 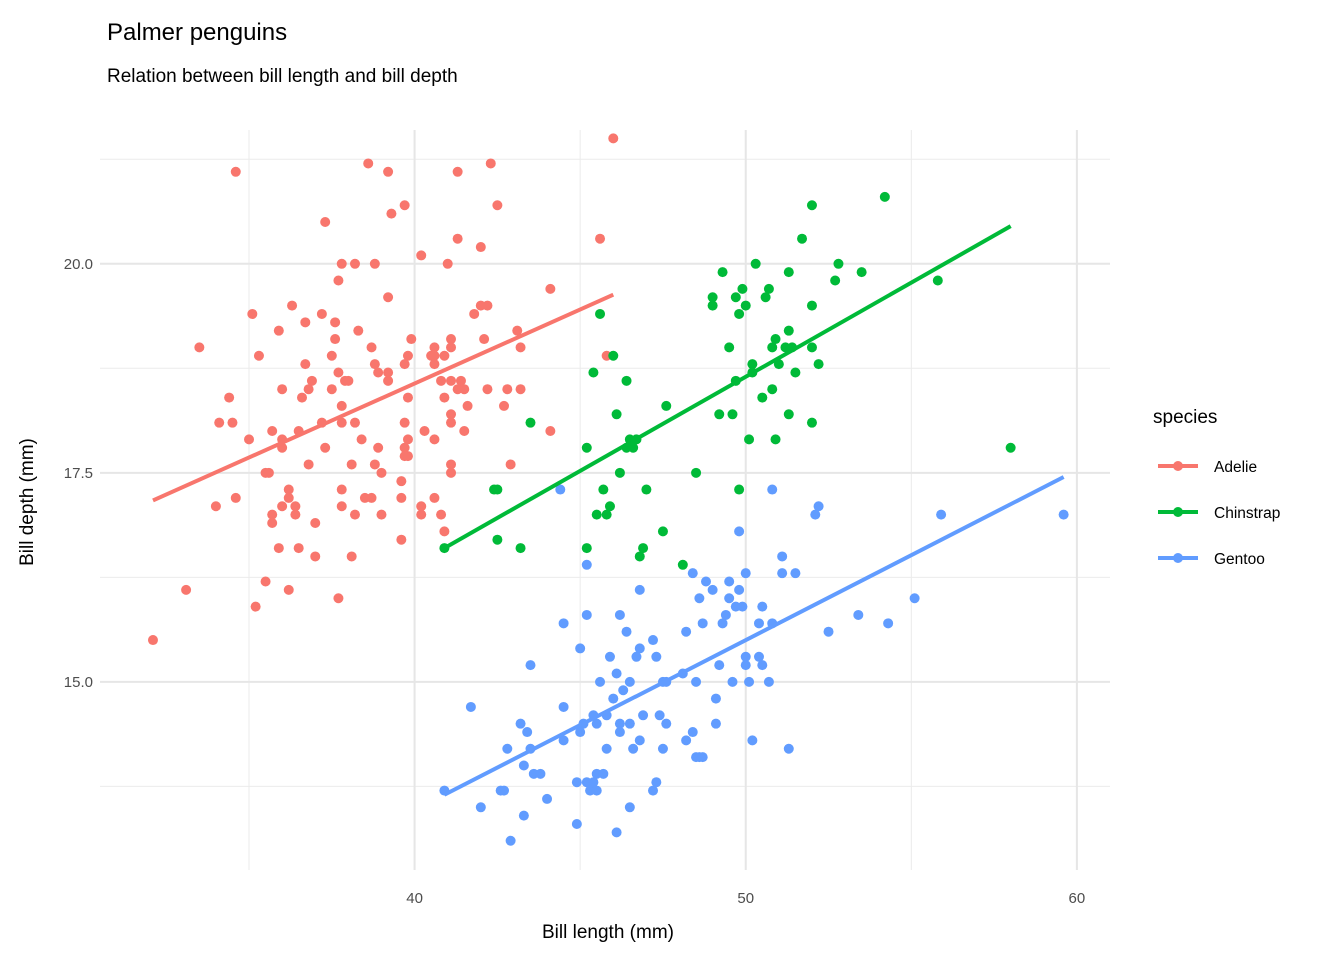 What do you see at coordinates (727, 387) in the screenshot?
I see `chinstrap-fit-line` at bounding box center [727, 387].